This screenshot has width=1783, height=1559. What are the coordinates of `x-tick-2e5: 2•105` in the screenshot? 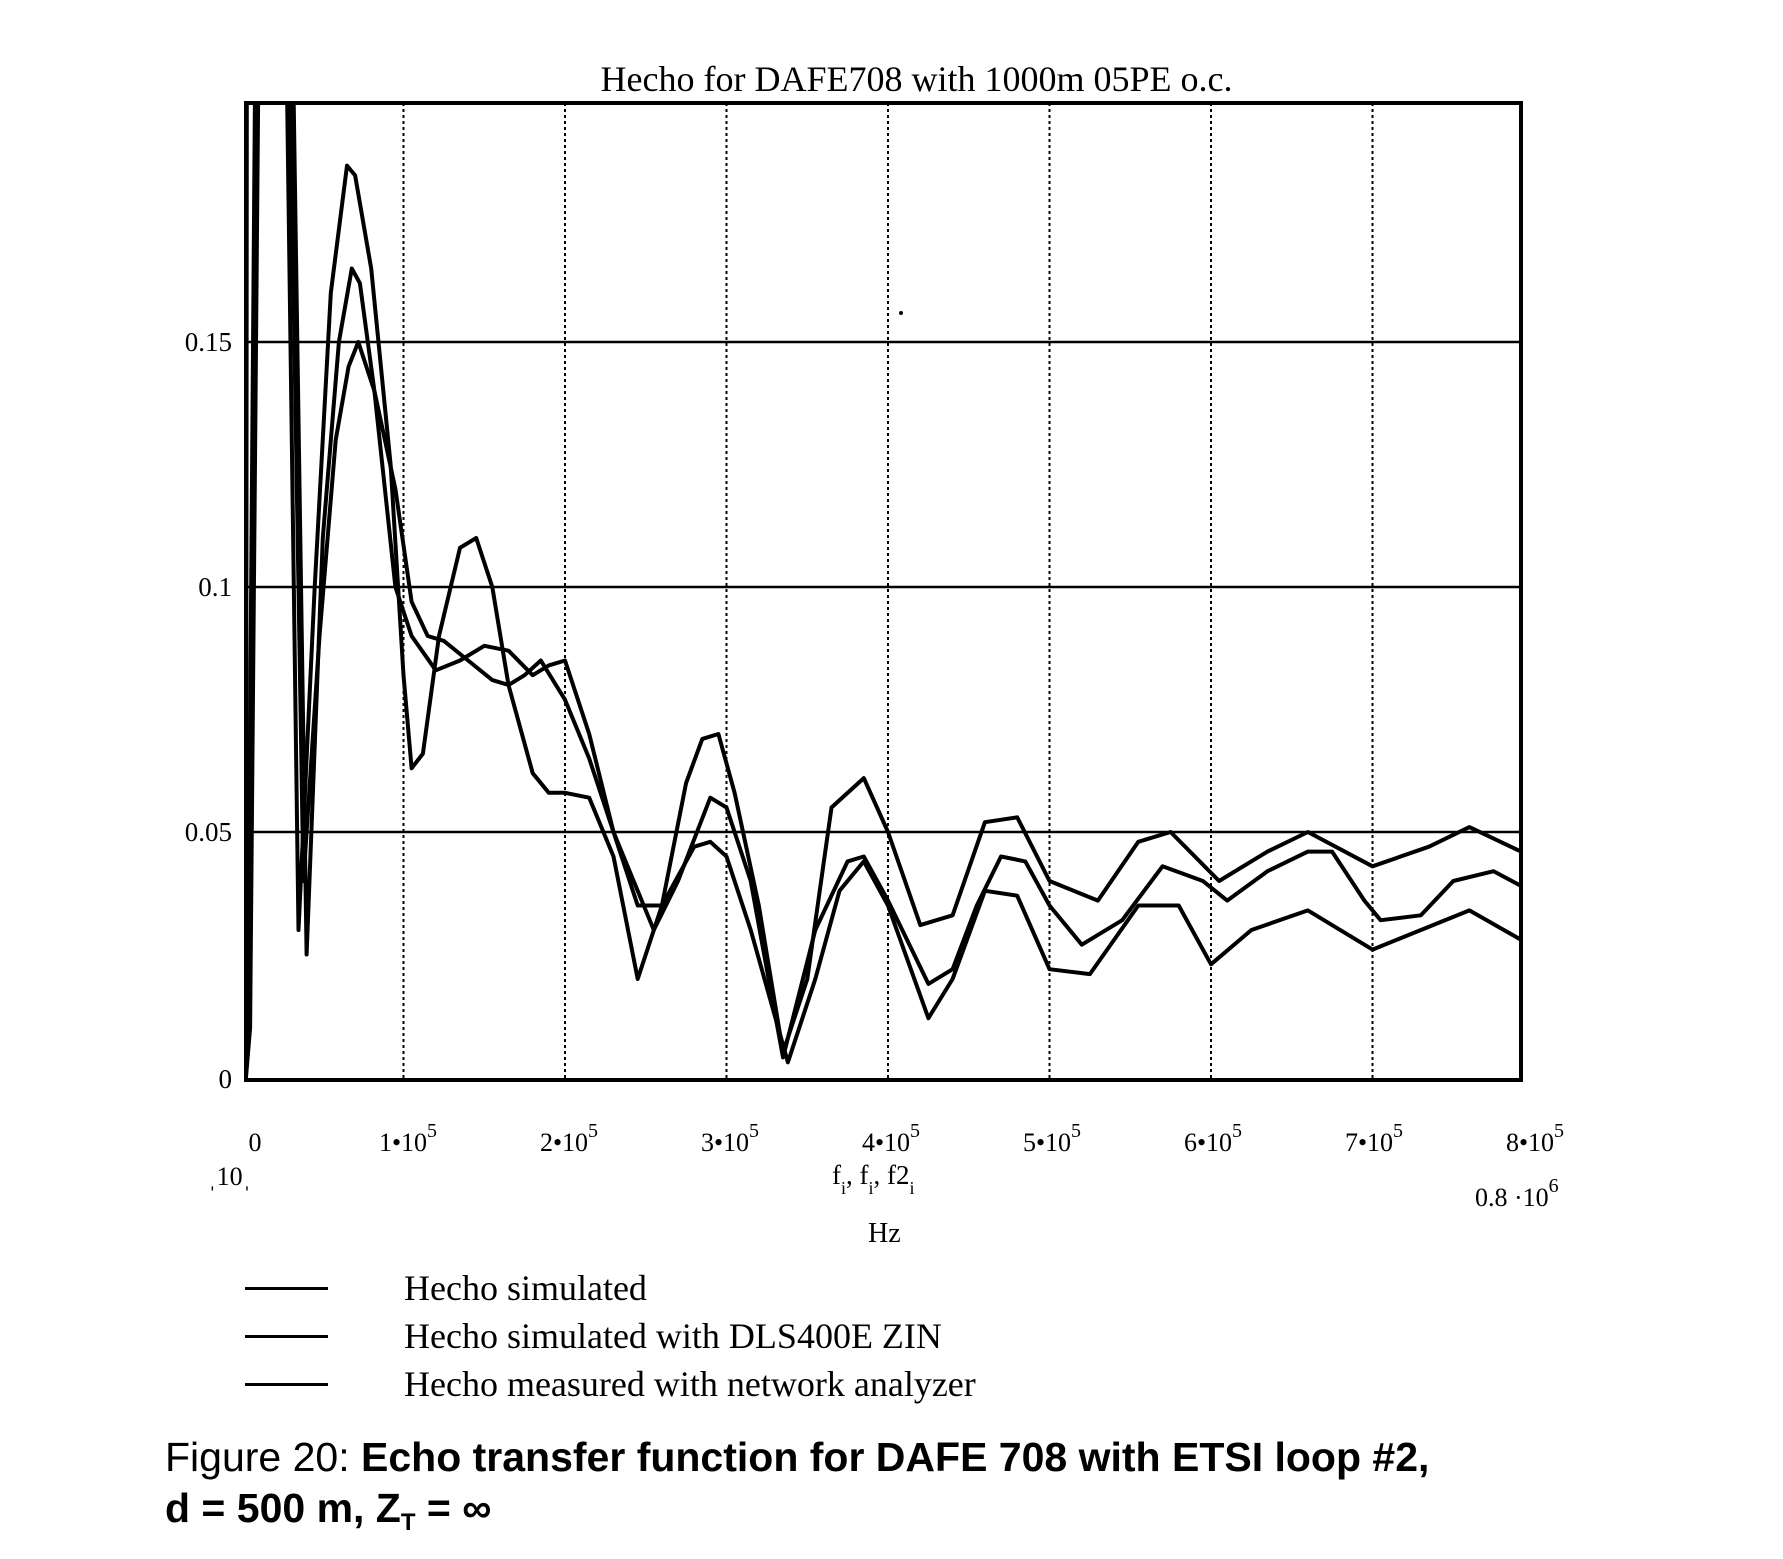 It's located at (569, 1138).